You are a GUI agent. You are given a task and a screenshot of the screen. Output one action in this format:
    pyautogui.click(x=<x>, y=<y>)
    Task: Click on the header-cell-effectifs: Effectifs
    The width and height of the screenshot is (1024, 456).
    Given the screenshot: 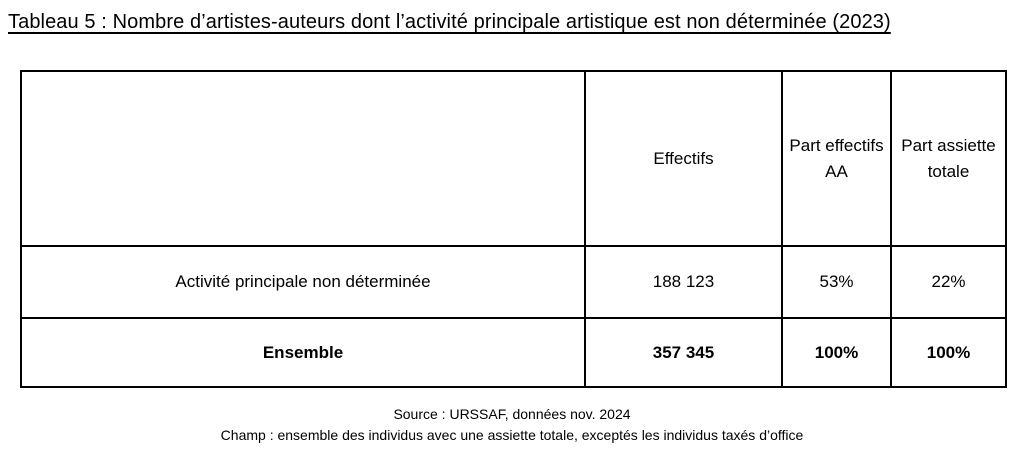 What is the action you would take?
    pyautogui.click(x=683, y=158)
    